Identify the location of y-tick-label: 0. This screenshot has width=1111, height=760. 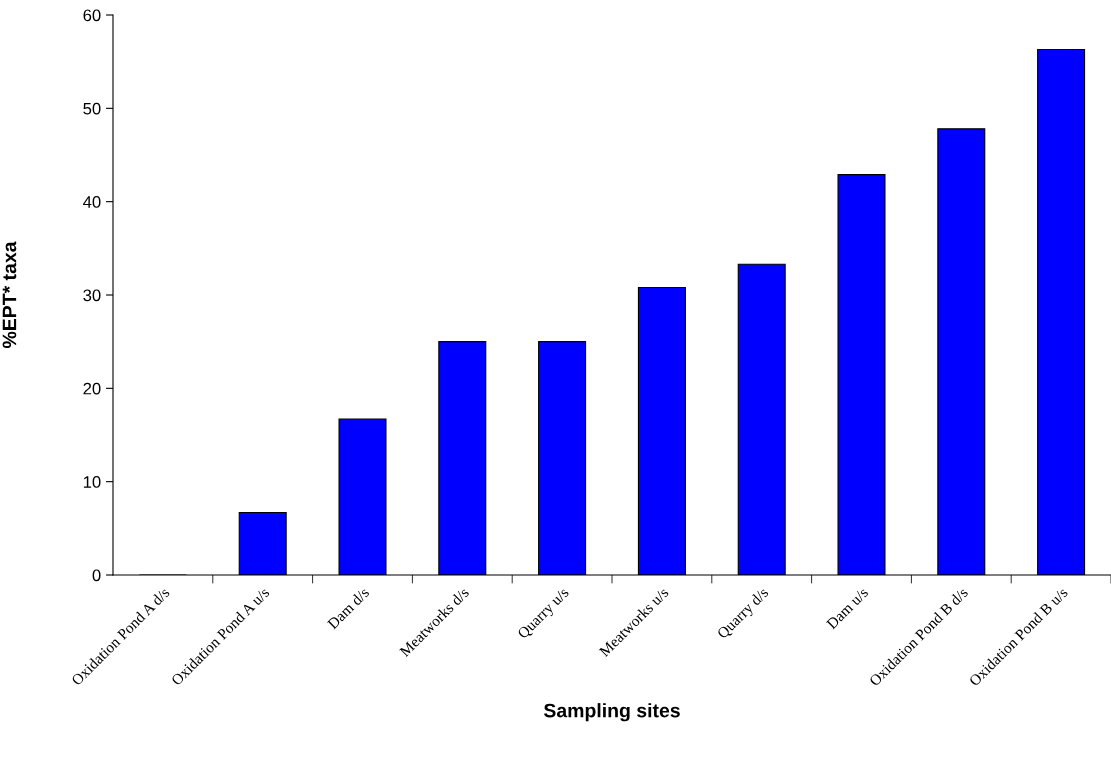
(96, 575).